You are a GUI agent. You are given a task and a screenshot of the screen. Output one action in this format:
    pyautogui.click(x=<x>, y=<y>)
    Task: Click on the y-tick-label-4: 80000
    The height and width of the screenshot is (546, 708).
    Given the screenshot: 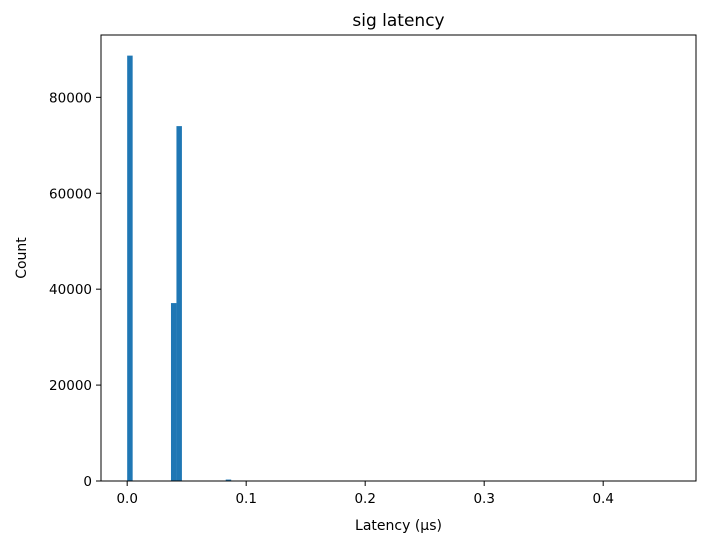 What is the action you would take?
    pyautogui.click(x=70, y=98)
    